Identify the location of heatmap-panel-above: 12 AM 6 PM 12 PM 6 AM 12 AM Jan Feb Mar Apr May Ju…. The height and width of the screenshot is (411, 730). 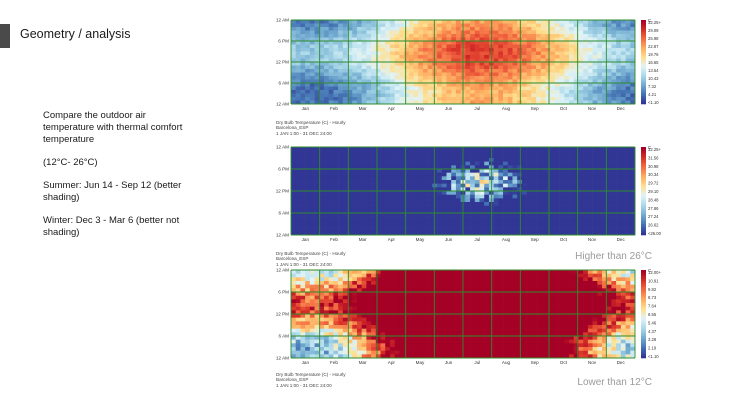
(466, 195).